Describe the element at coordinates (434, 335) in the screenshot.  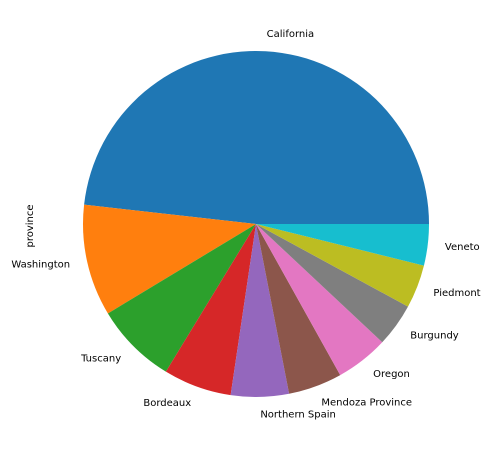
I see `pie-label-burgundy: Burgundy` at that location.